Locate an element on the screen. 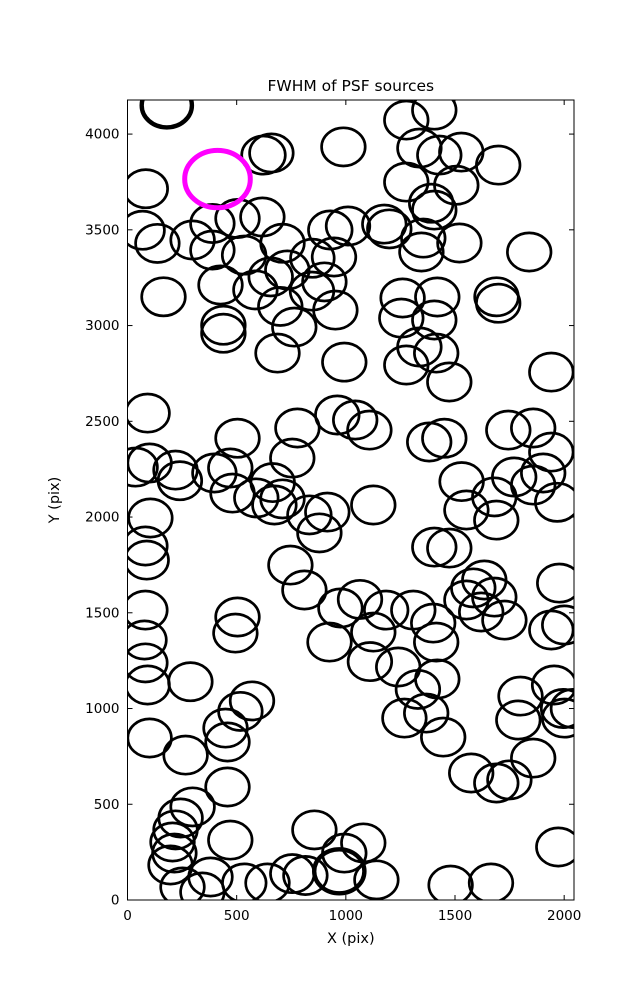  y-tick-label: 2000 is located at coordinates (102, 518).